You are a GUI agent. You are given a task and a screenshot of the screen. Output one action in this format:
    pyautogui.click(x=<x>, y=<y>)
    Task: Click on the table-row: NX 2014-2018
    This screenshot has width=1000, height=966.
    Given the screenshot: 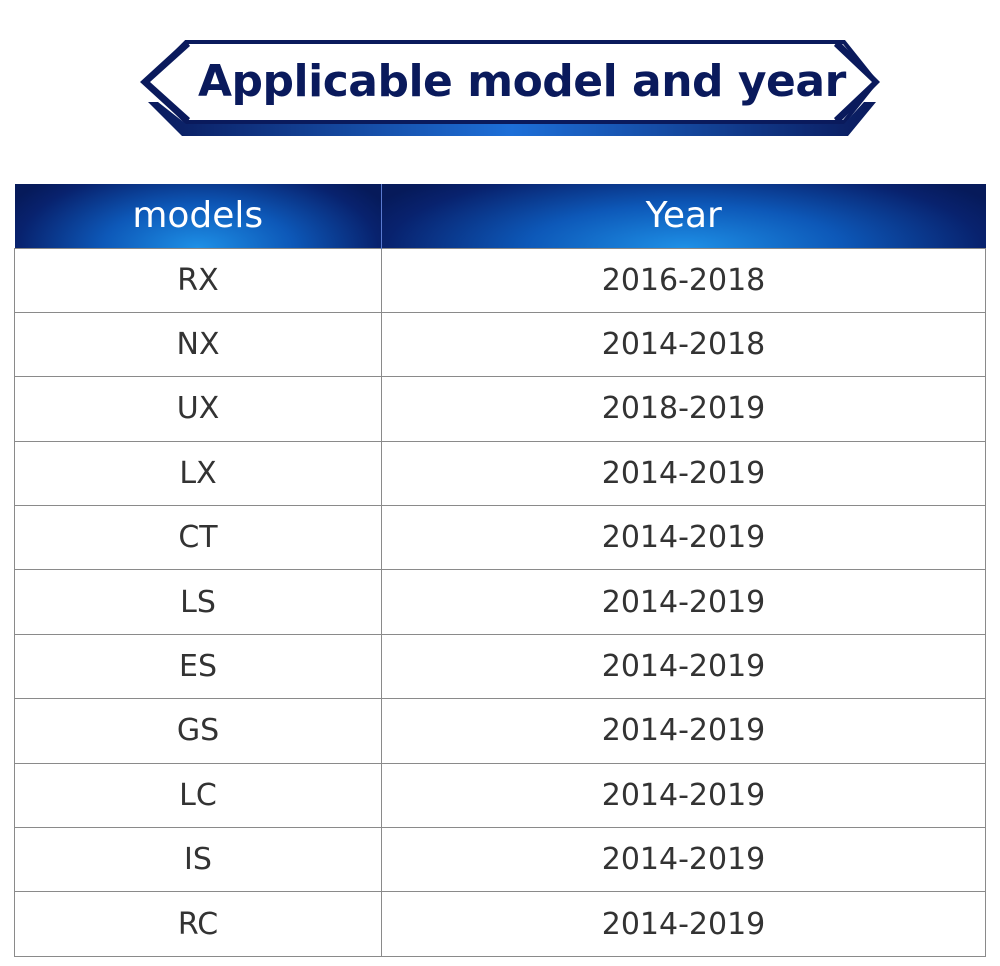 What is the action you would take?
    pyautogui.click(x=500, y=344)
    